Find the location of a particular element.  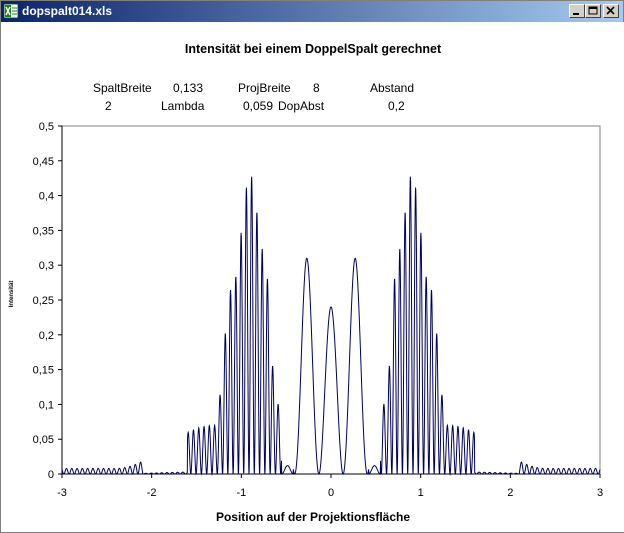

title-bar: dopspalt014.xls is located at coordinates (312, 11).